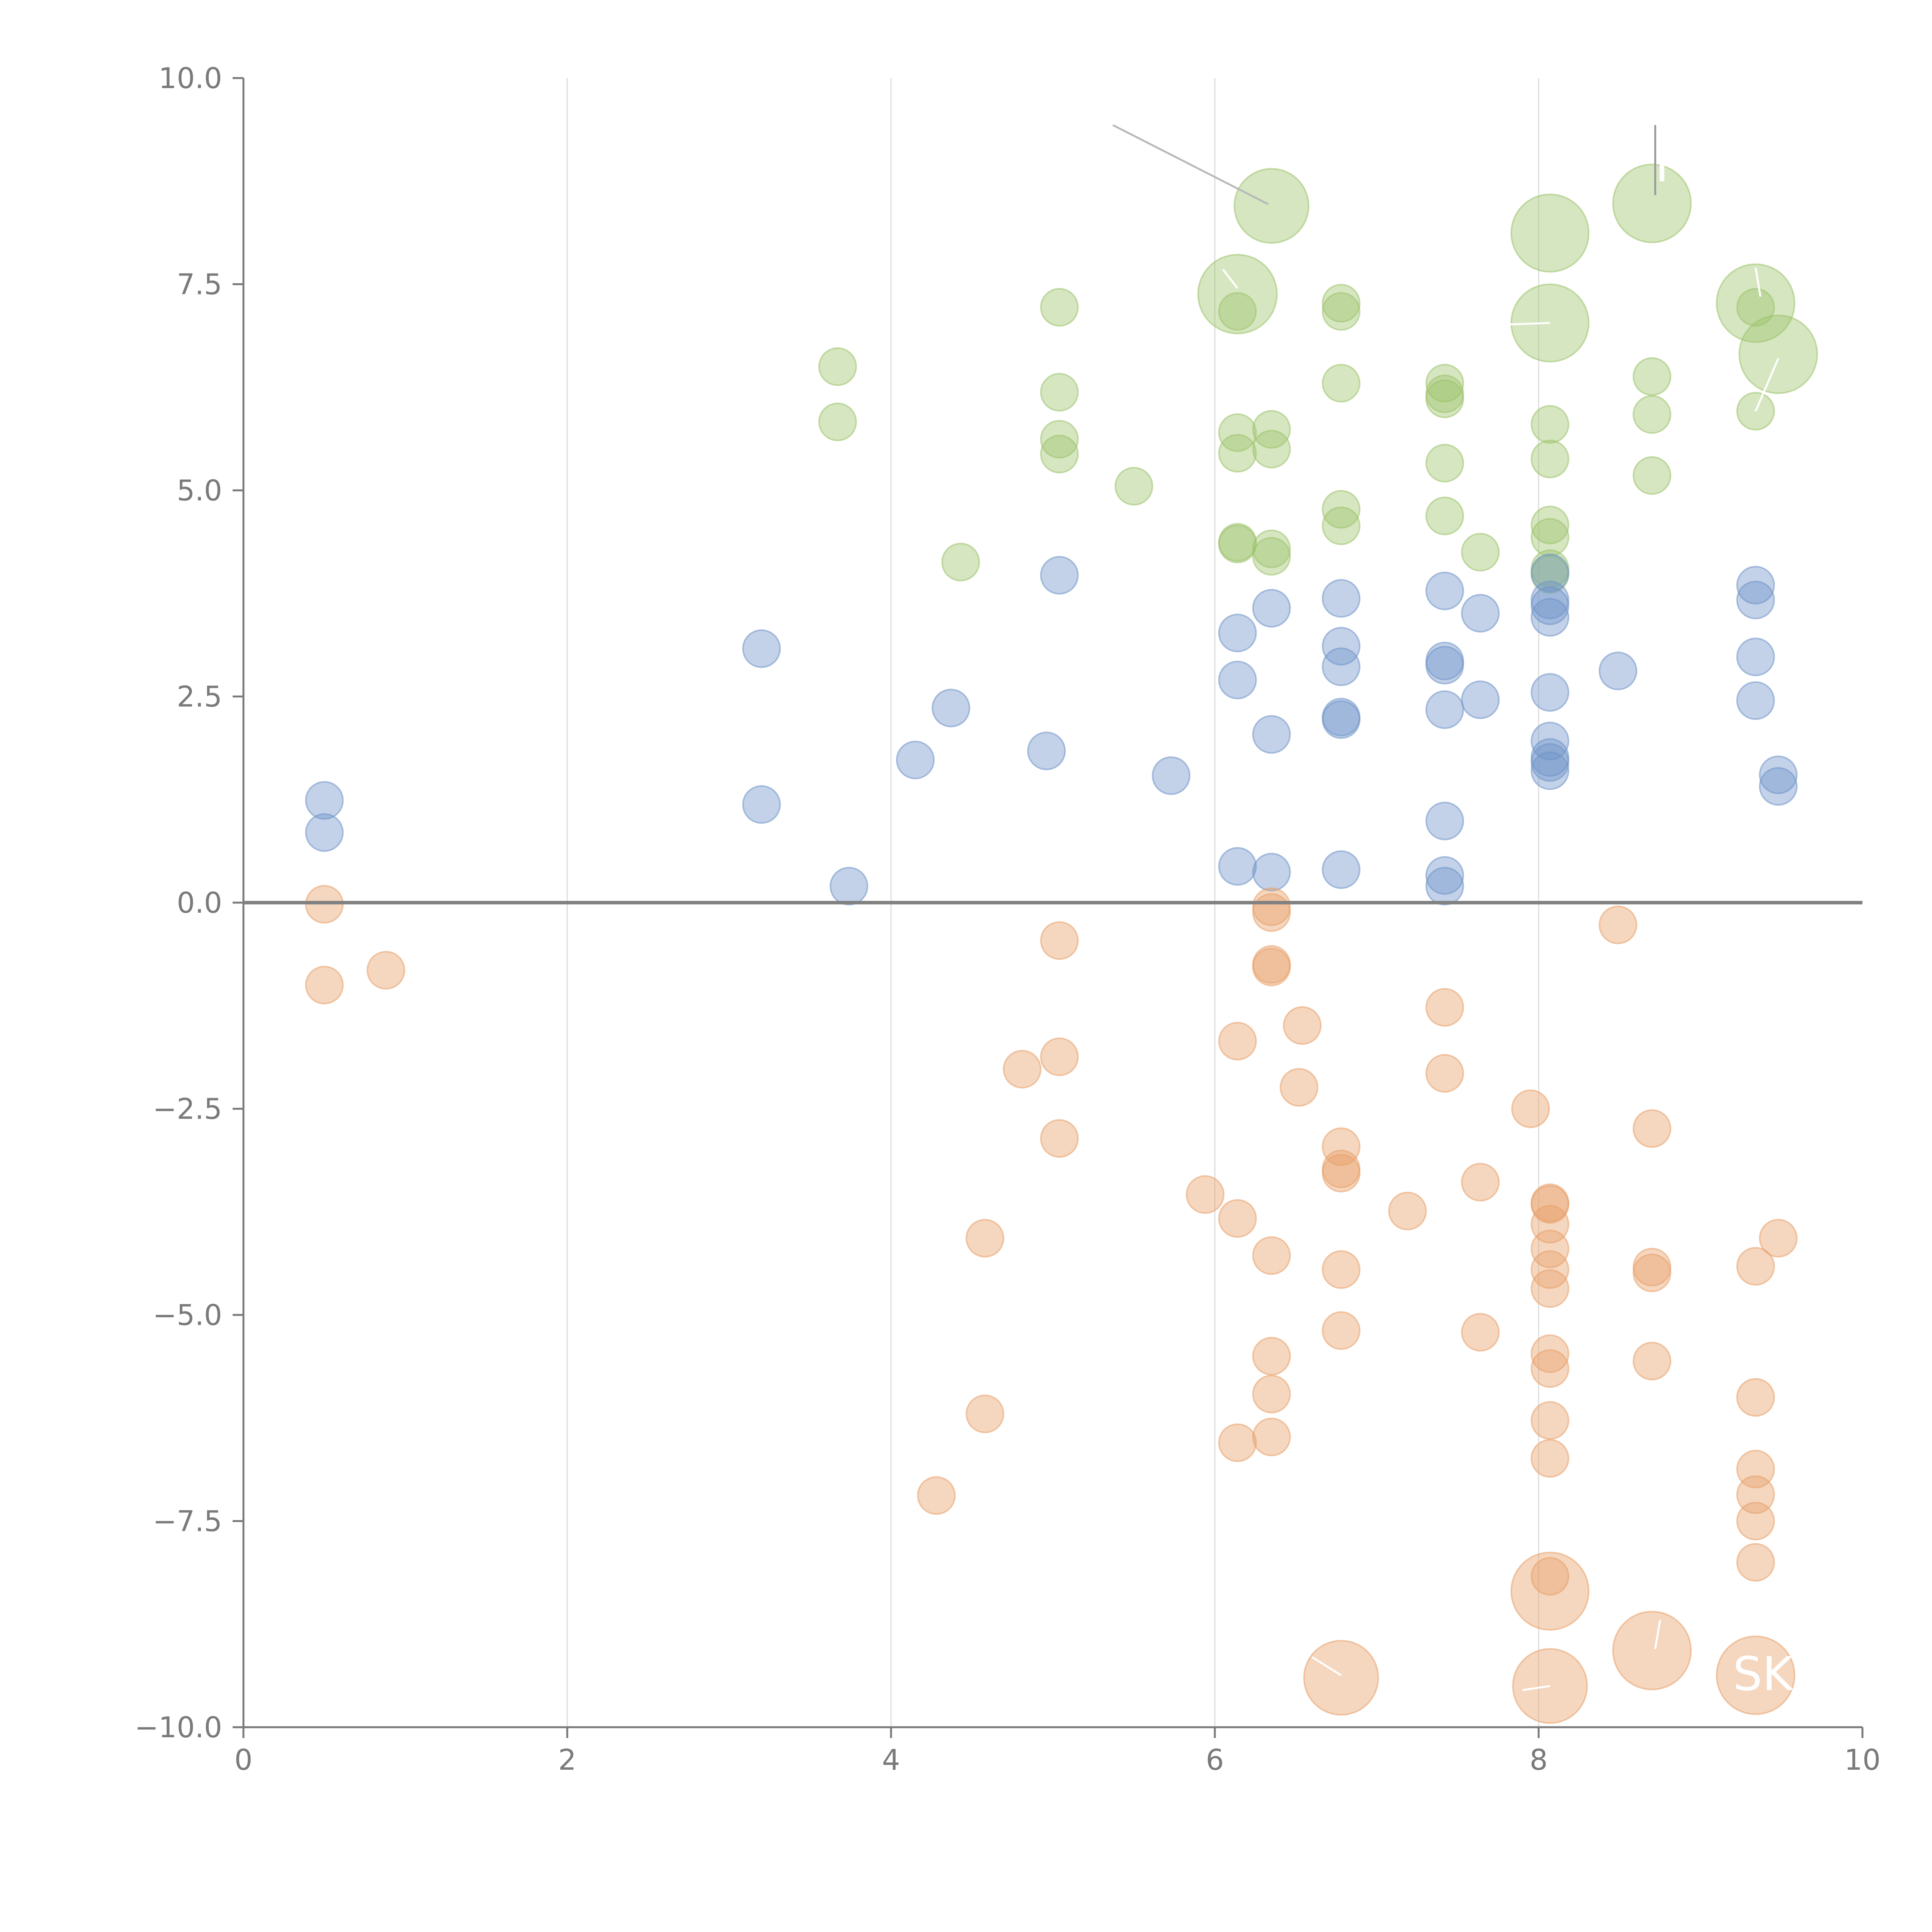 This screenshot has height=1932, width=1932. Describe the element at coordinates (1215, 1760) in the screenshot. I see `x-tick-label: 6` at that location.